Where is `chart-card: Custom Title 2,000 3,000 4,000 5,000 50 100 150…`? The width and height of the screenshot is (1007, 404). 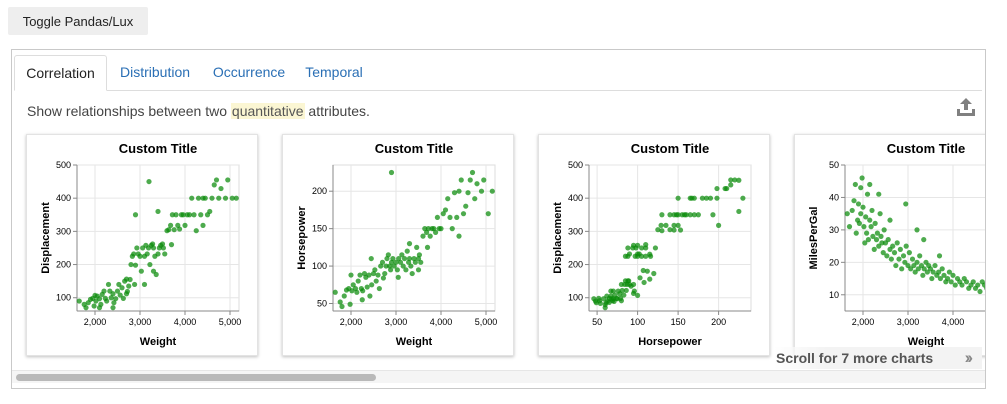 chart-card: Custom Title 2,000 3,000 4,000 5,000 50 100 150… is located at coordinates (398, 245).